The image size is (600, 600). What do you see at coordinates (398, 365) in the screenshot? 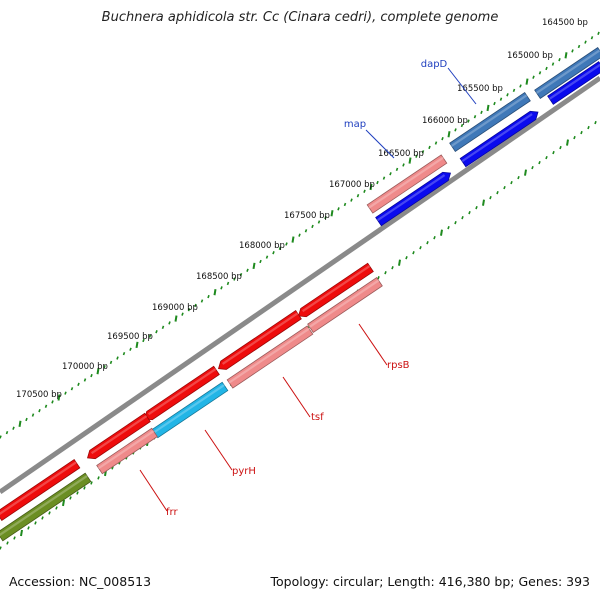
I see `gene-label-rpsb: rpsB` at bounding box center [398, 365].